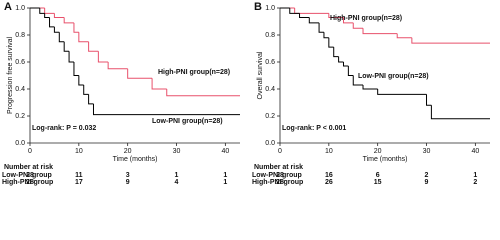 The image size is (500, 240). I want to click on panel-label: A, so click(8, 7).